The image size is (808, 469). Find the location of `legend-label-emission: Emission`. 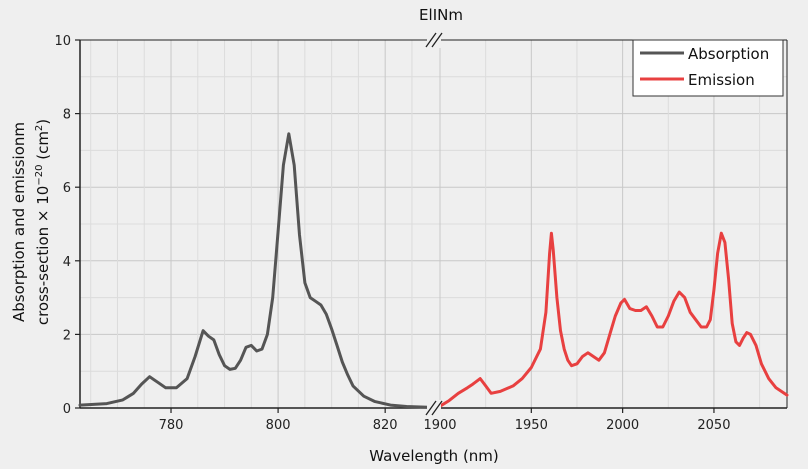

legend-label-emission: Emission is located at coordinates (721, 80).